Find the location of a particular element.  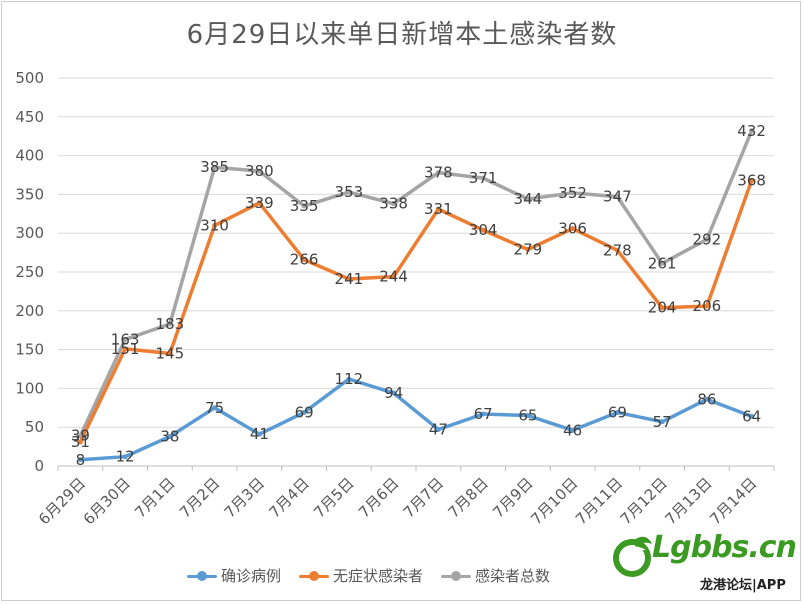

x-tick-label: 7月7日 is located at coordinates (423, 497).